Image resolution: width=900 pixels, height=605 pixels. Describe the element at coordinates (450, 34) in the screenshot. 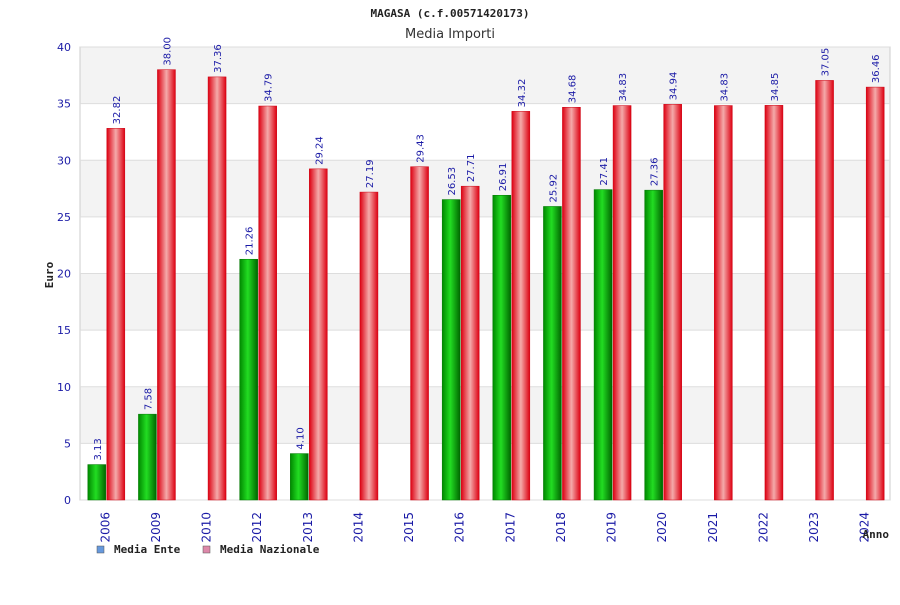

I see `chart-subtitle: Media Importi` at that location.